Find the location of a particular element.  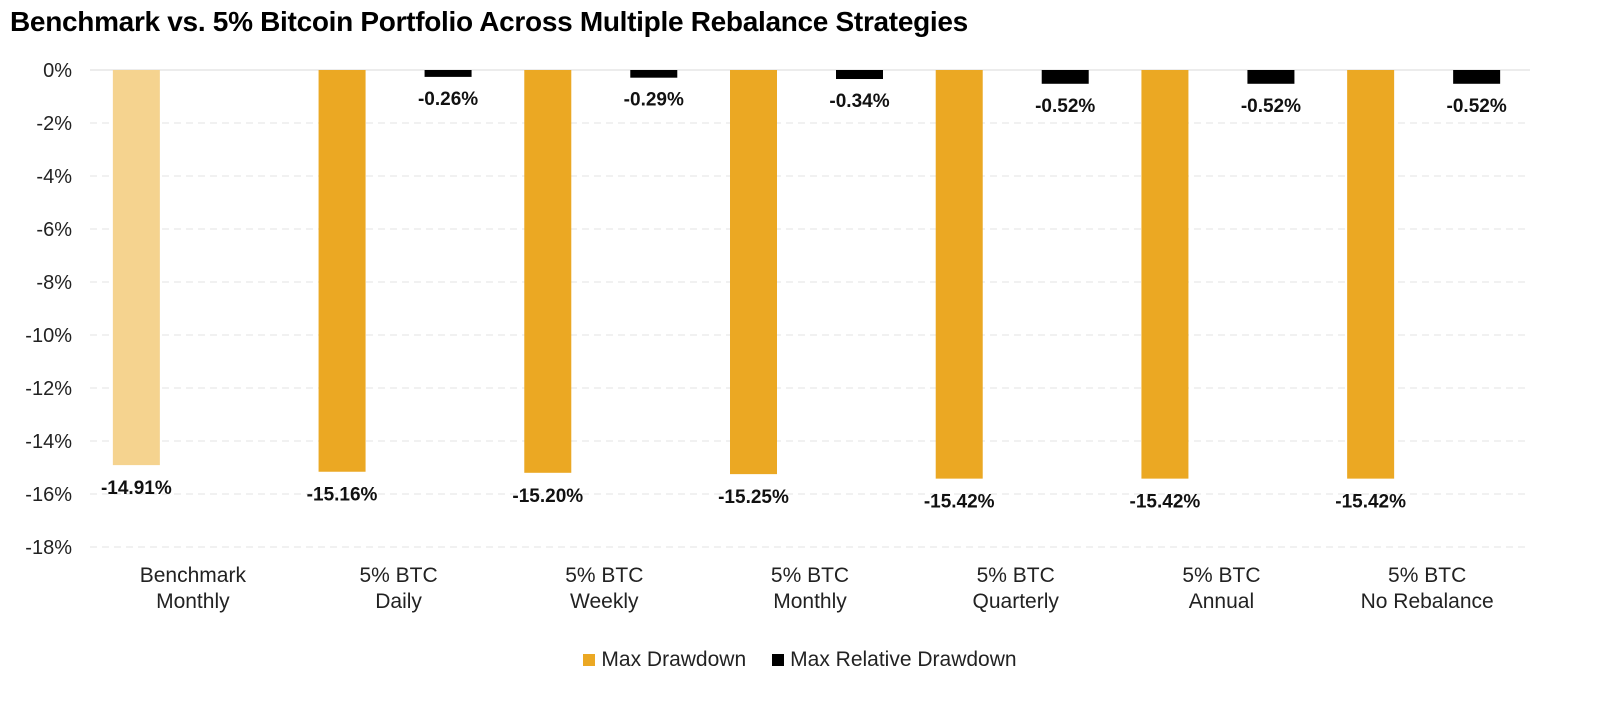

category-label: Annual is located at coordinates (1221, 601).